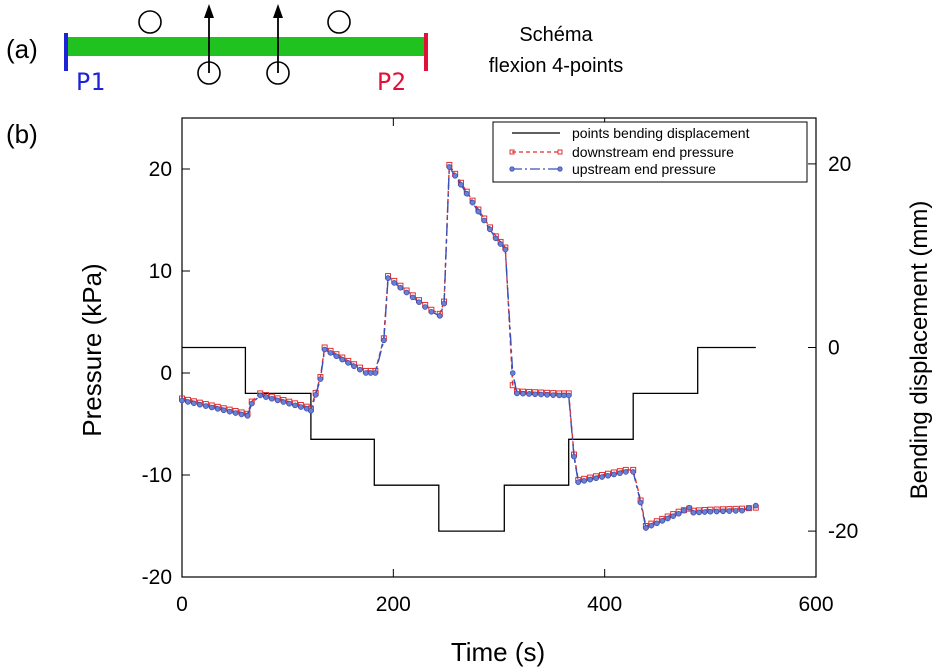 This screenshot has width=933, height=672. I want to click on legend-label-upstream: upstream end pressure, so click(644, 169).